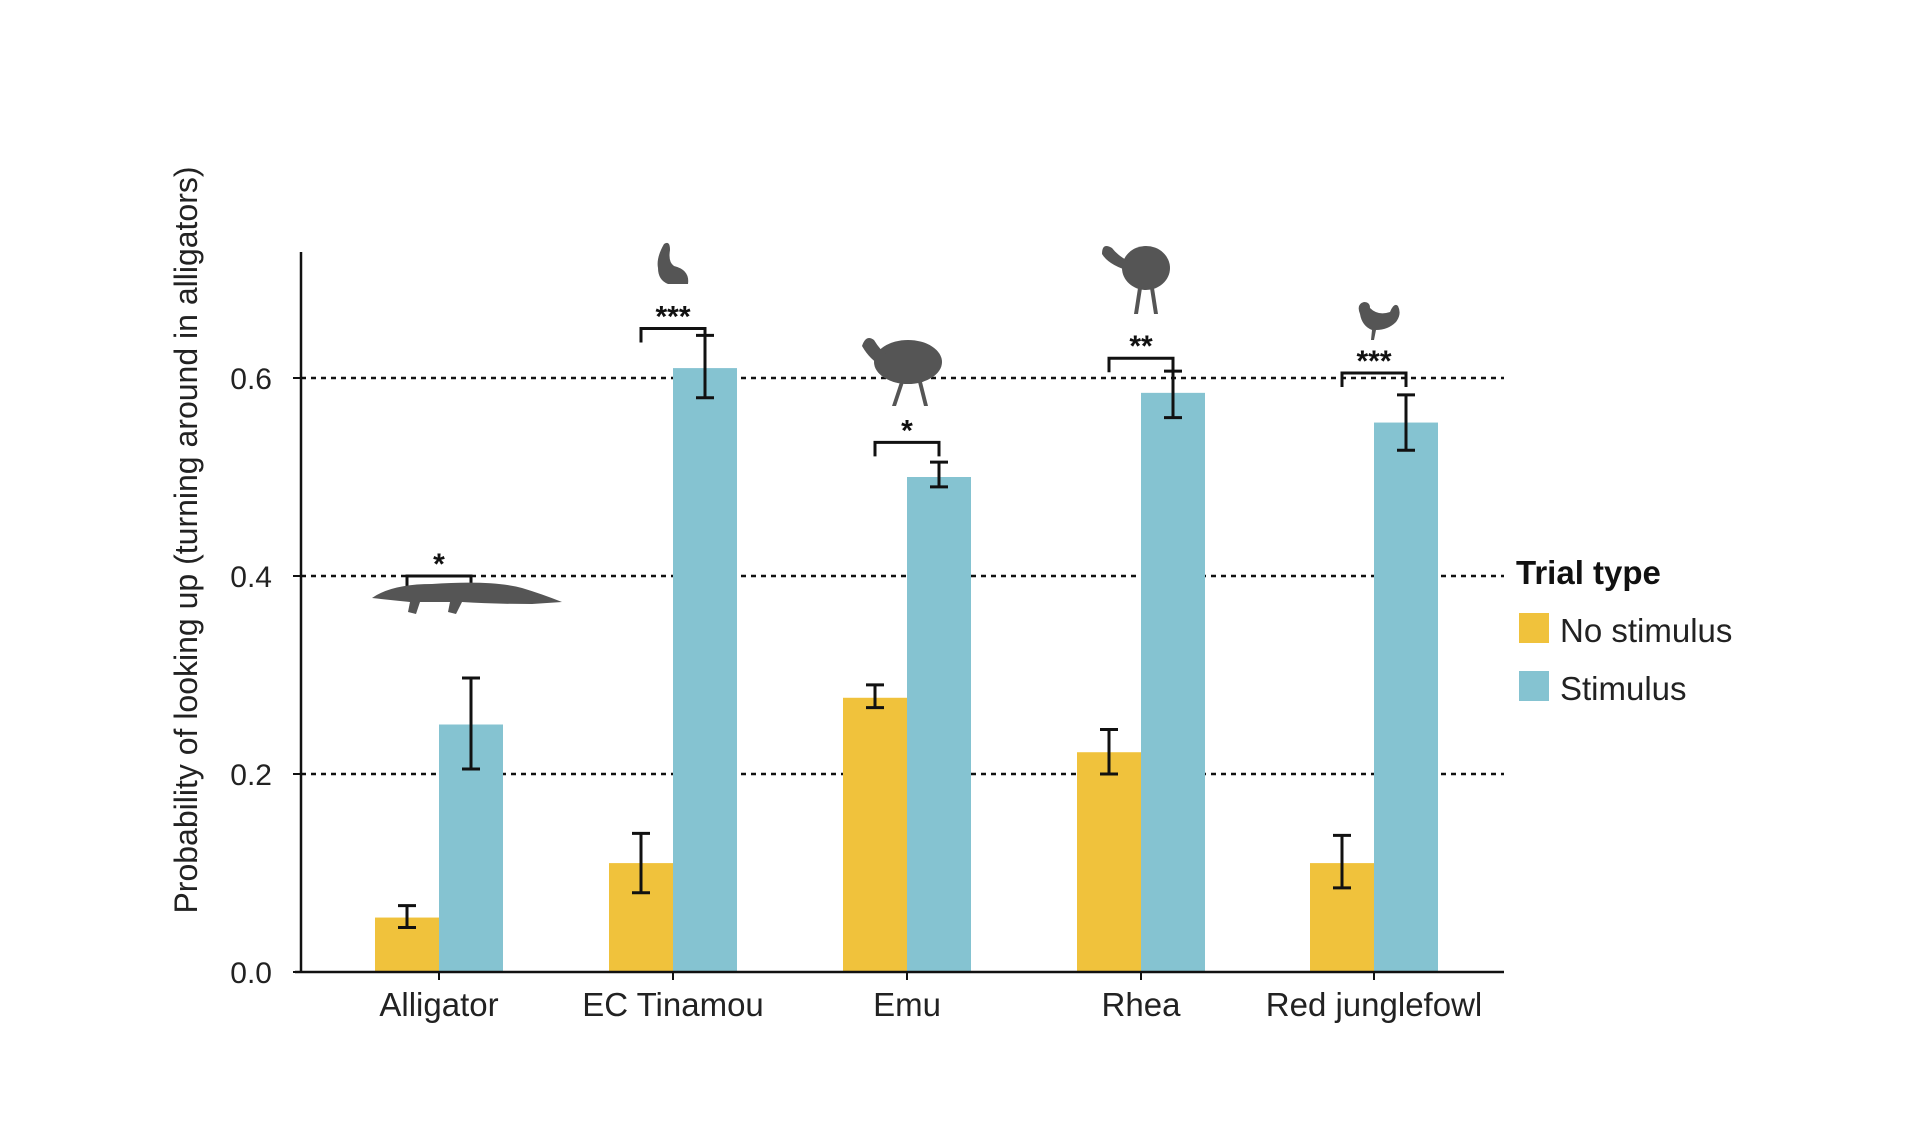 This screenshot has height=1129, width=1920. Describe the element at coordinates (907, 1004) in the screenshot. I see `x-tick-label: Emu` at that location.